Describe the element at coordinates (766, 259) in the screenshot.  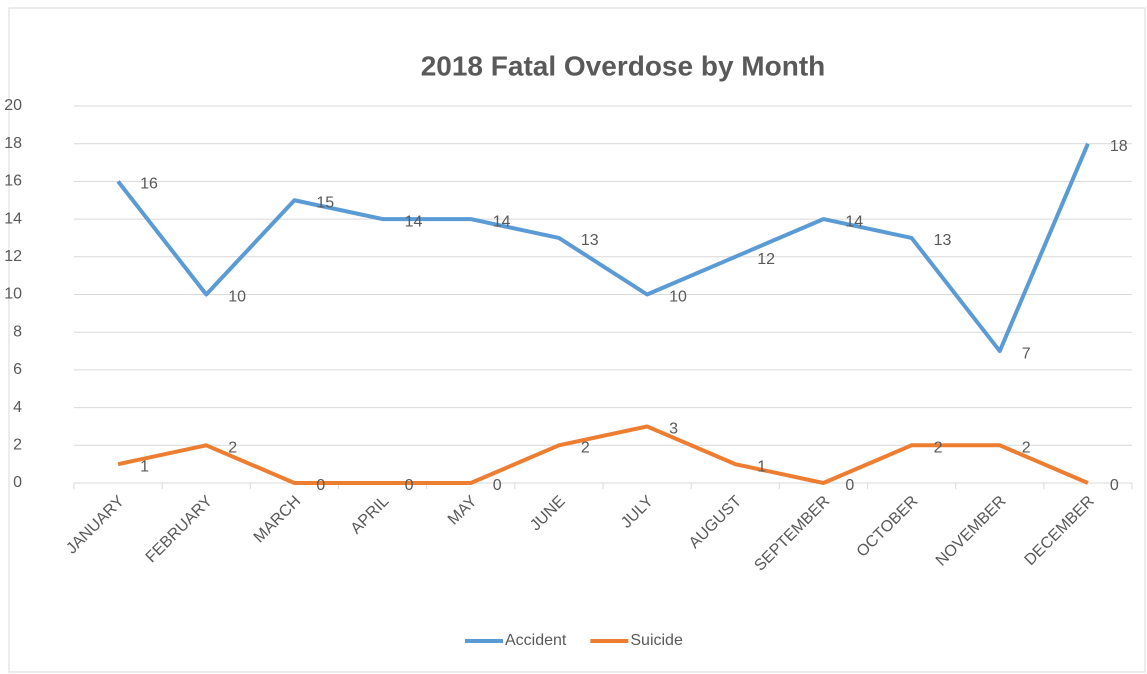
I see `data-label: 12` at that location.